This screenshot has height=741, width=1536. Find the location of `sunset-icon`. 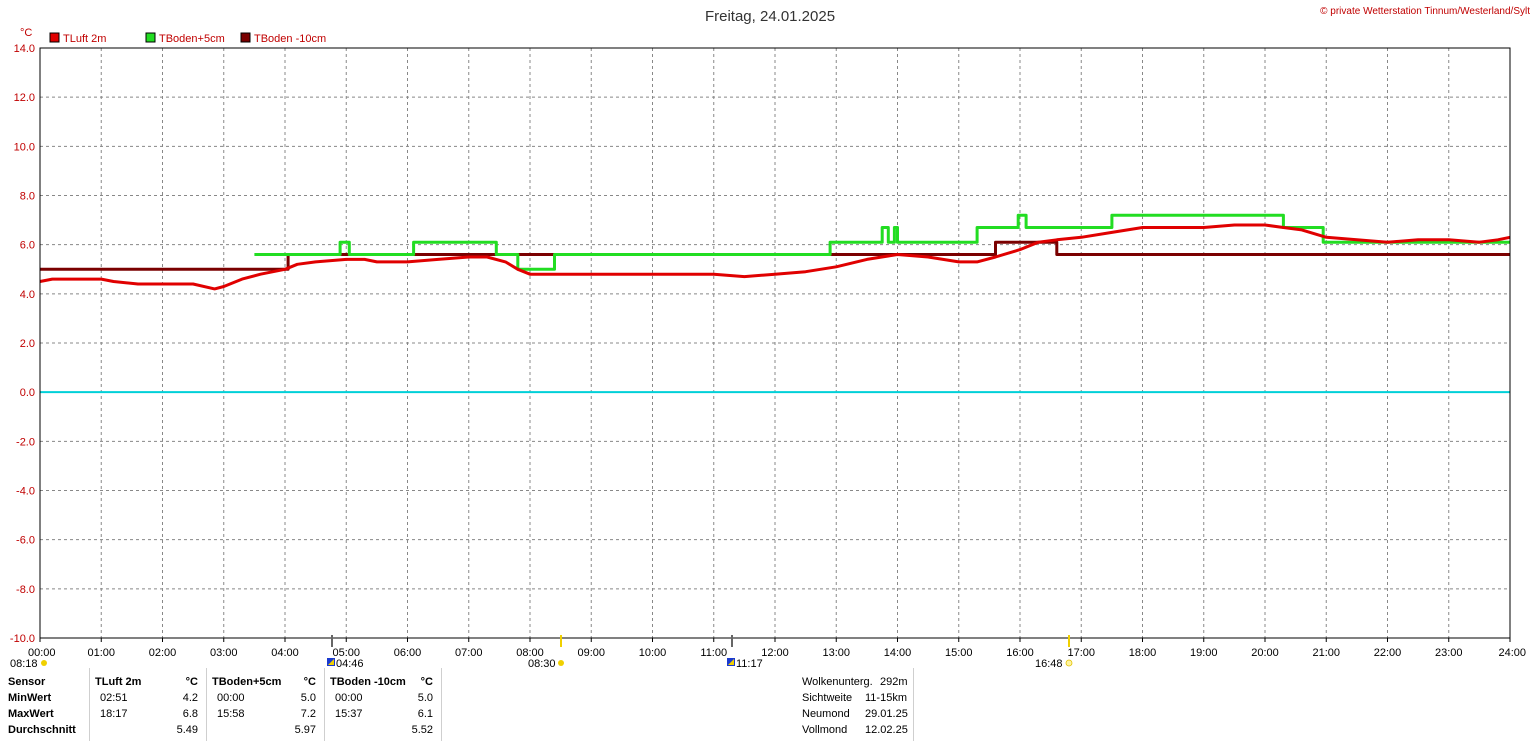

sunset-icon is located at coordinates (1069, 663).